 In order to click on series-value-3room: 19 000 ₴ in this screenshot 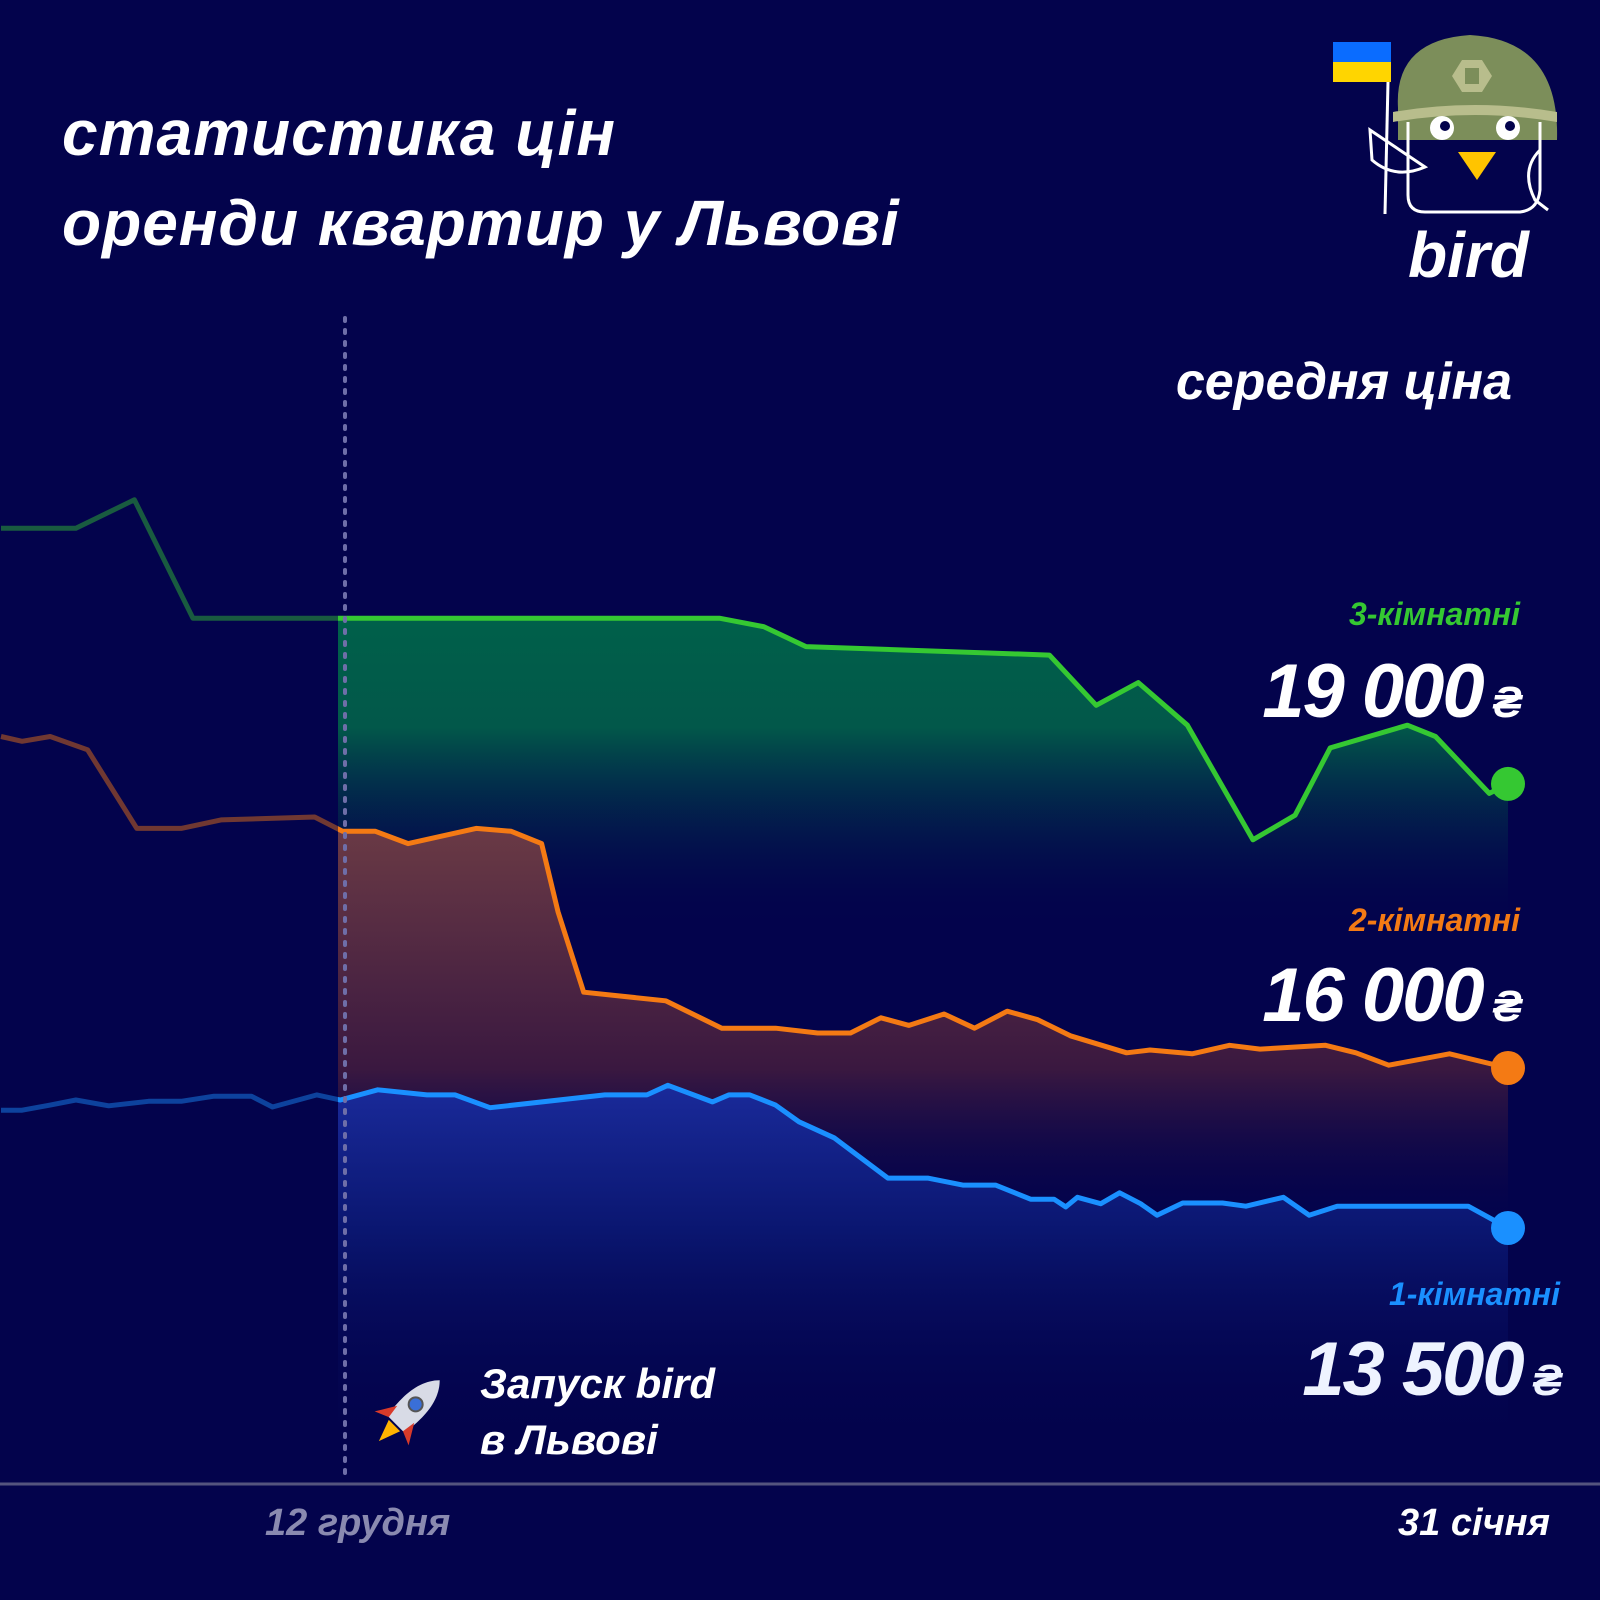, I will do `click(1392, 691)`.